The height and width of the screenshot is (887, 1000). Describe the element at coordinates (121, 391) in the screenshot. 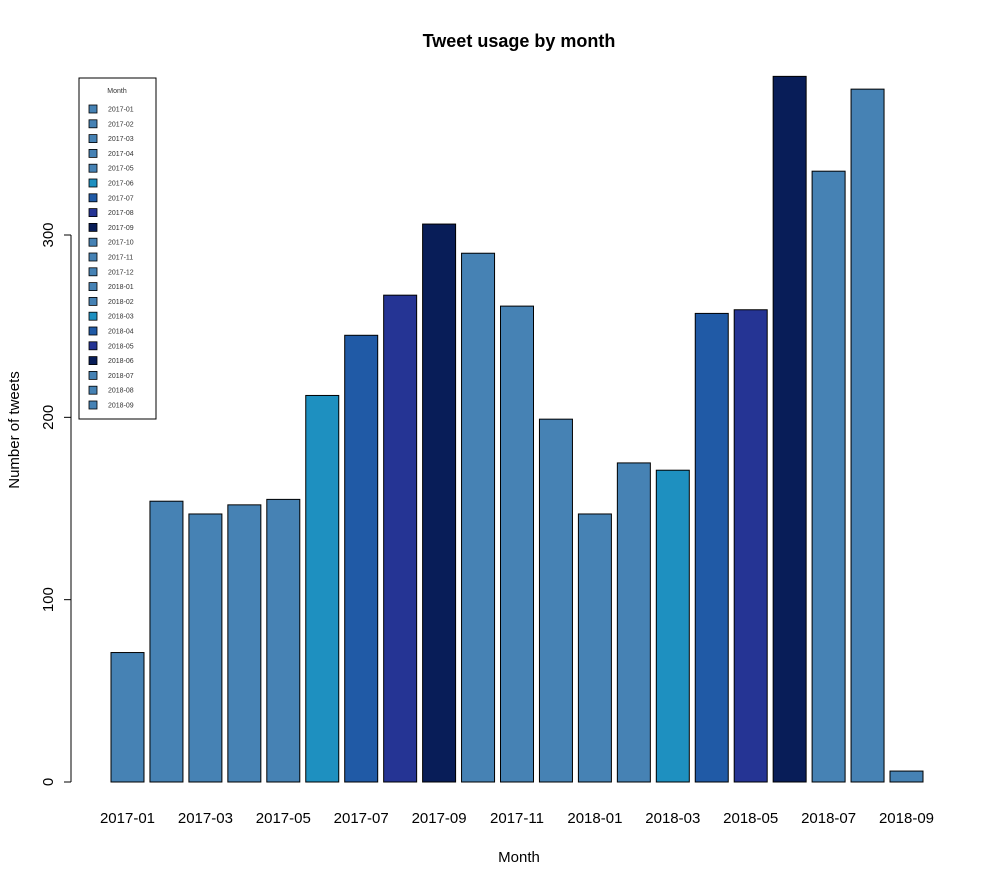

I see `legend-entry: 2018-08` at that location.